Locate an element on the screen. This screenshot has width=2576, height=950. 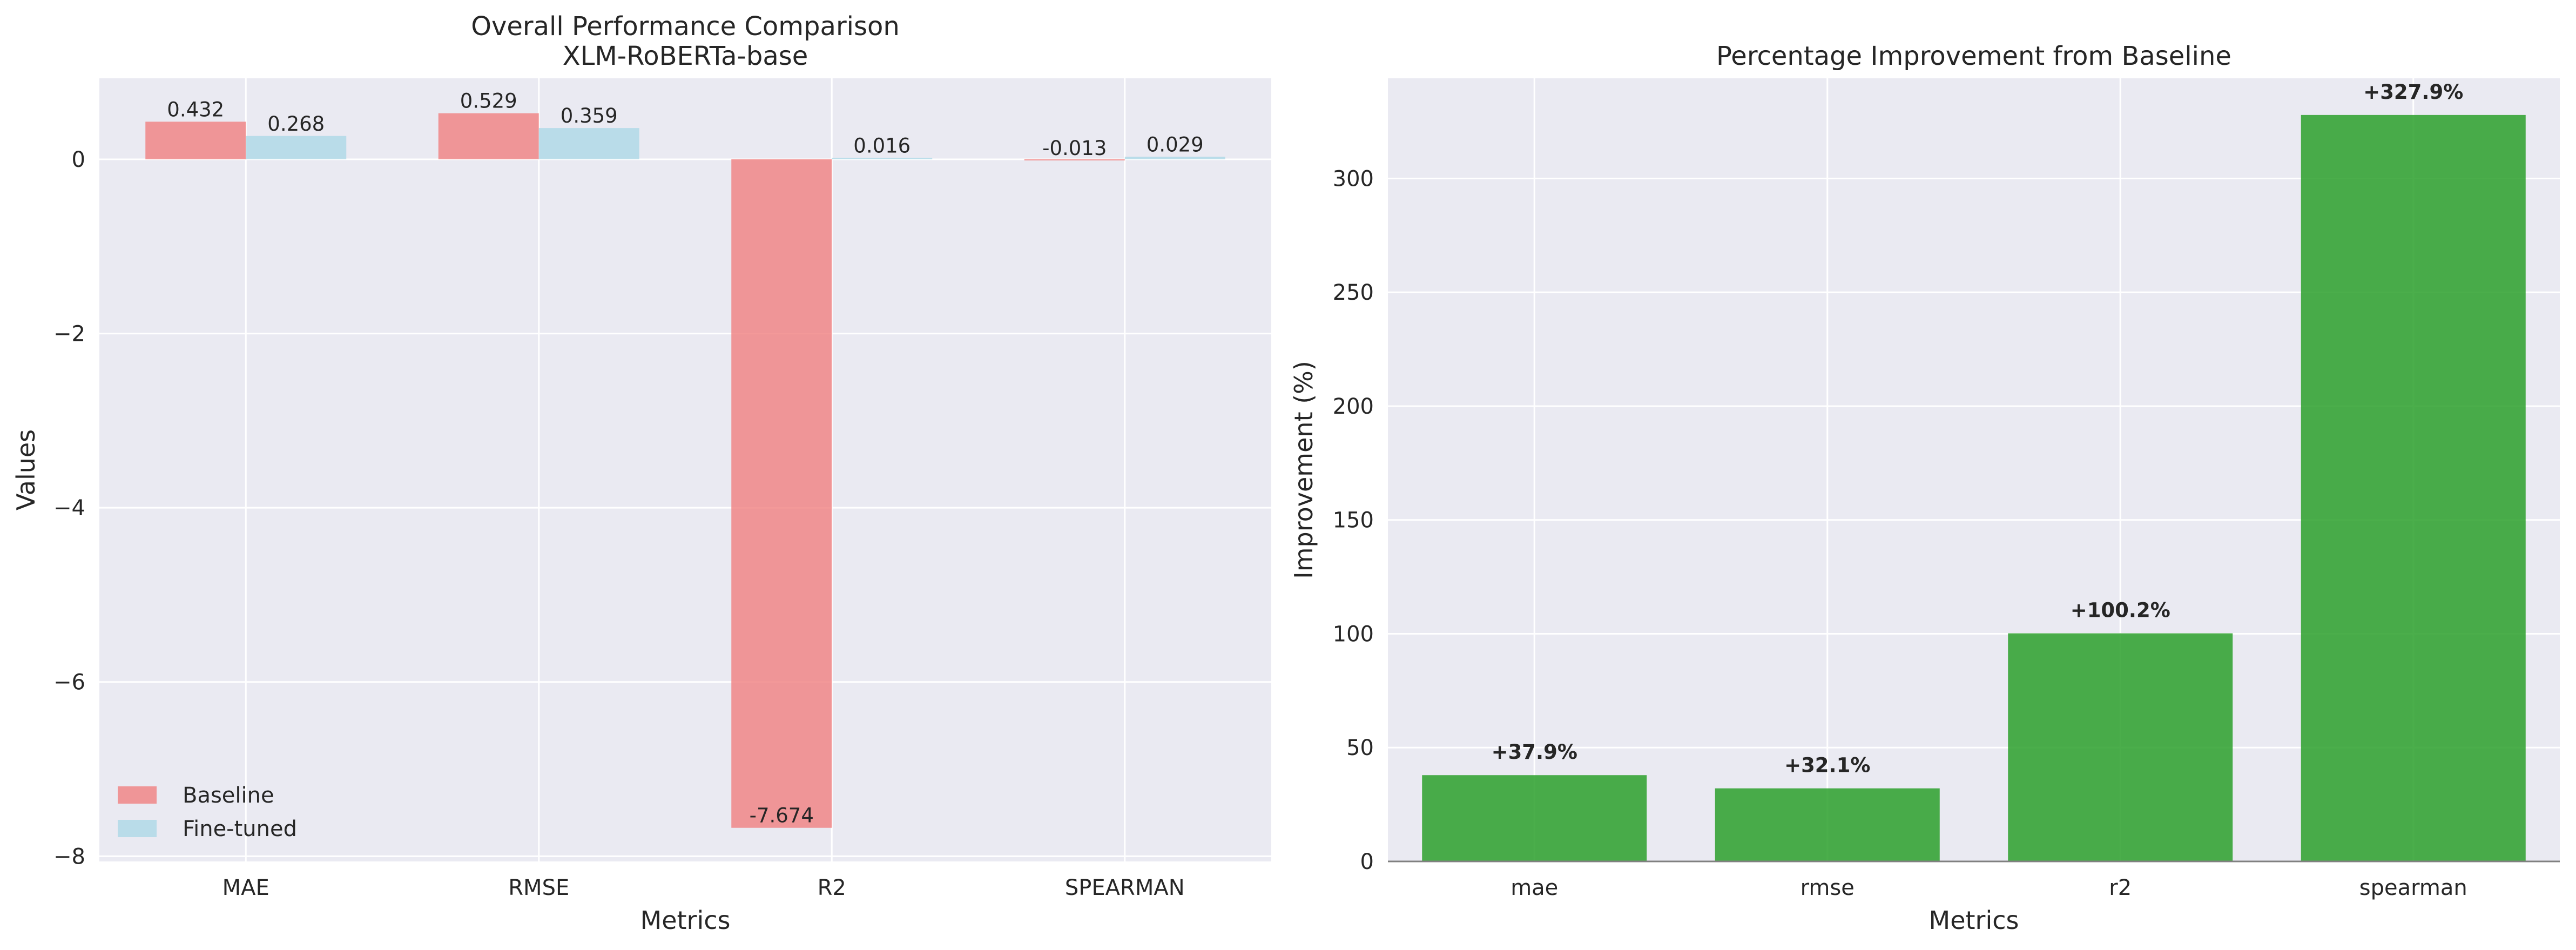
comparison-x-axis-label: Metrics is located at coordinates (685, 920).